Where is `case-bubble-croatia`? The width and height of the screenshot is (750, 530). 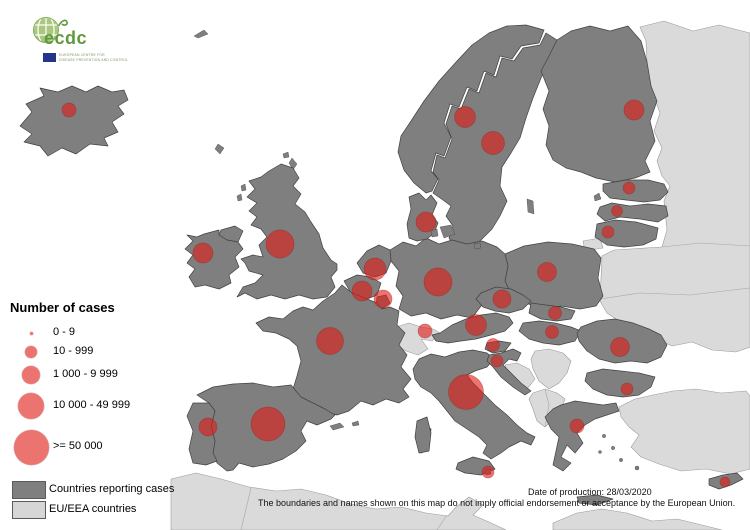
case-bubble-croatia is located at coordinates (497, 361).